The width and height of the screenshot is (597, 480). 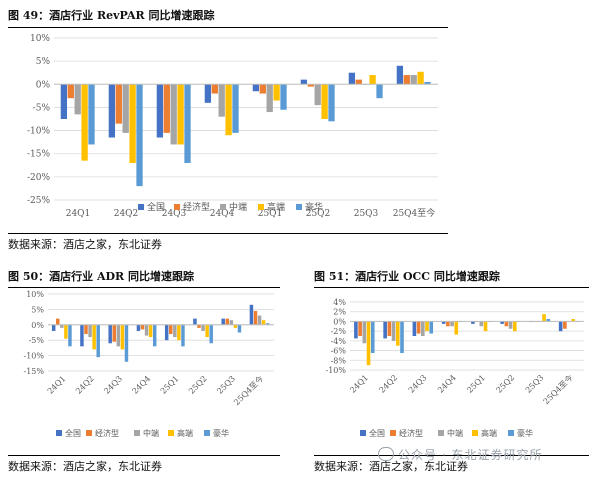 What do you see at coordinates (460, 454) in the screenshot?
I see `watermark: 公众号 · 东北证券研究所` at bounding box center [460, 454].